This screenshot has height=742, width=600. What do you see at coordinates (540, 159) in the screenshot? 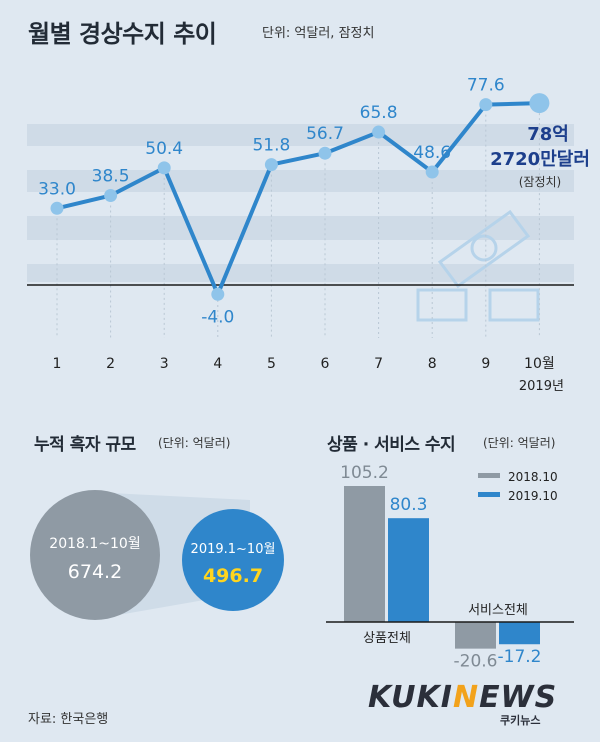
I see `annotation-value2: 2720만달러` at bounding box center [540, 159].